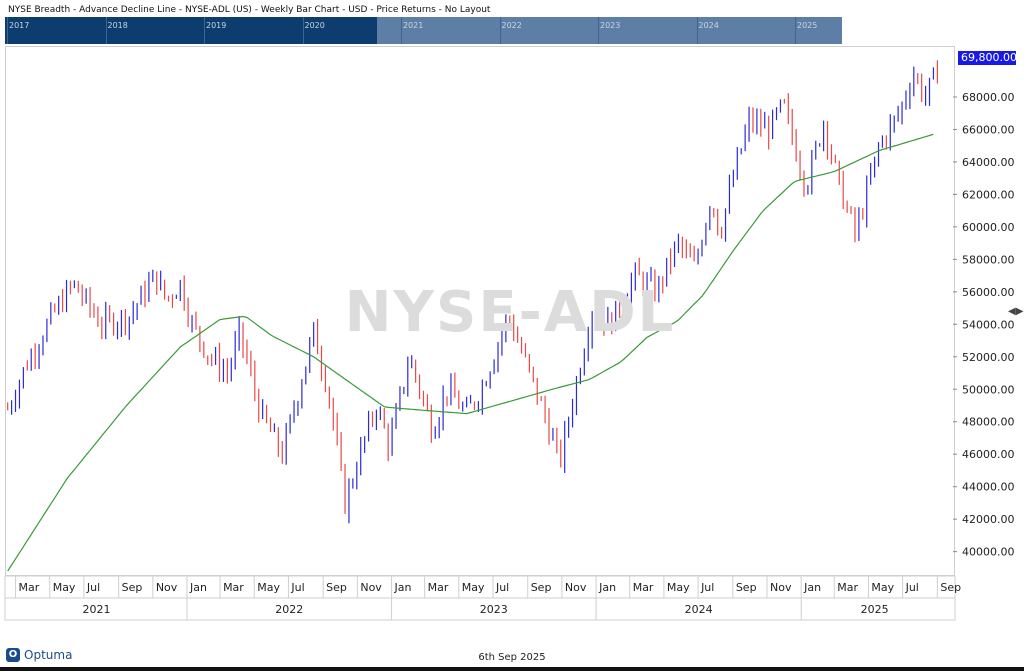 The height and width of the screenshot is (671, 1024). I want to click on y-tick-label: 62000.00, so click(988, 194).